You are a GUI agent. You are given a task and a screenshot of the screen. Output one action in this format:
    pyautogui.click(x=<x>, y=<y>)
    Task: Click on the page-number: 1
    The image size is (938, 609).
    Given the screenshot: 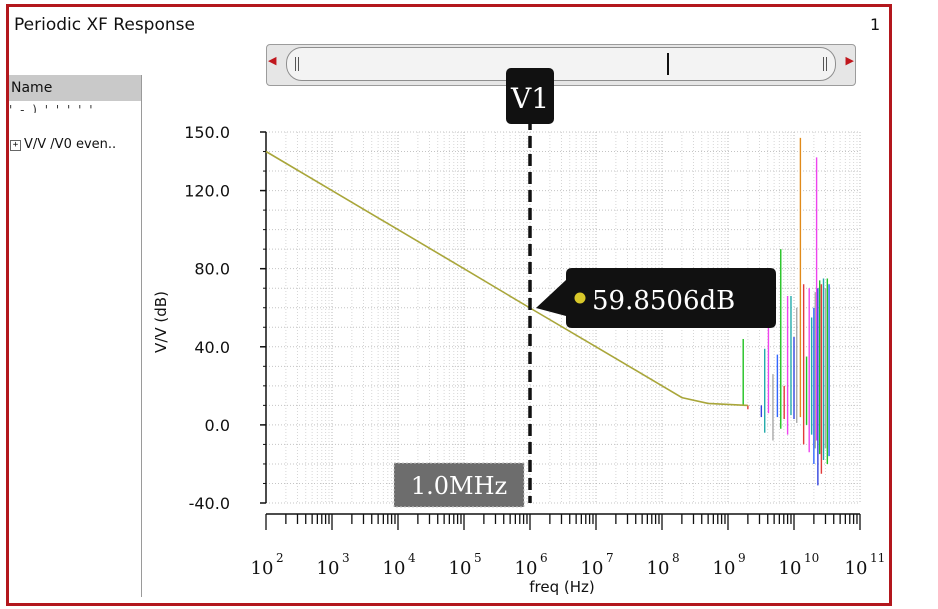 What is the action you would take?
    pyautogui.click(x=875, y=24)
    